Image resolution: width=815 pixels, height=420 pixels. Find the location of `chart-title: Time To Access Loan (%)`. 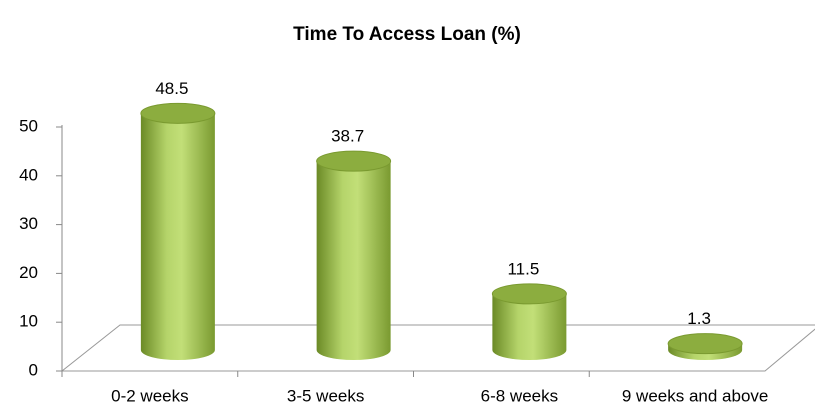

chart-title: Time To Access Loan (%) is located at coordinates (407, 34).